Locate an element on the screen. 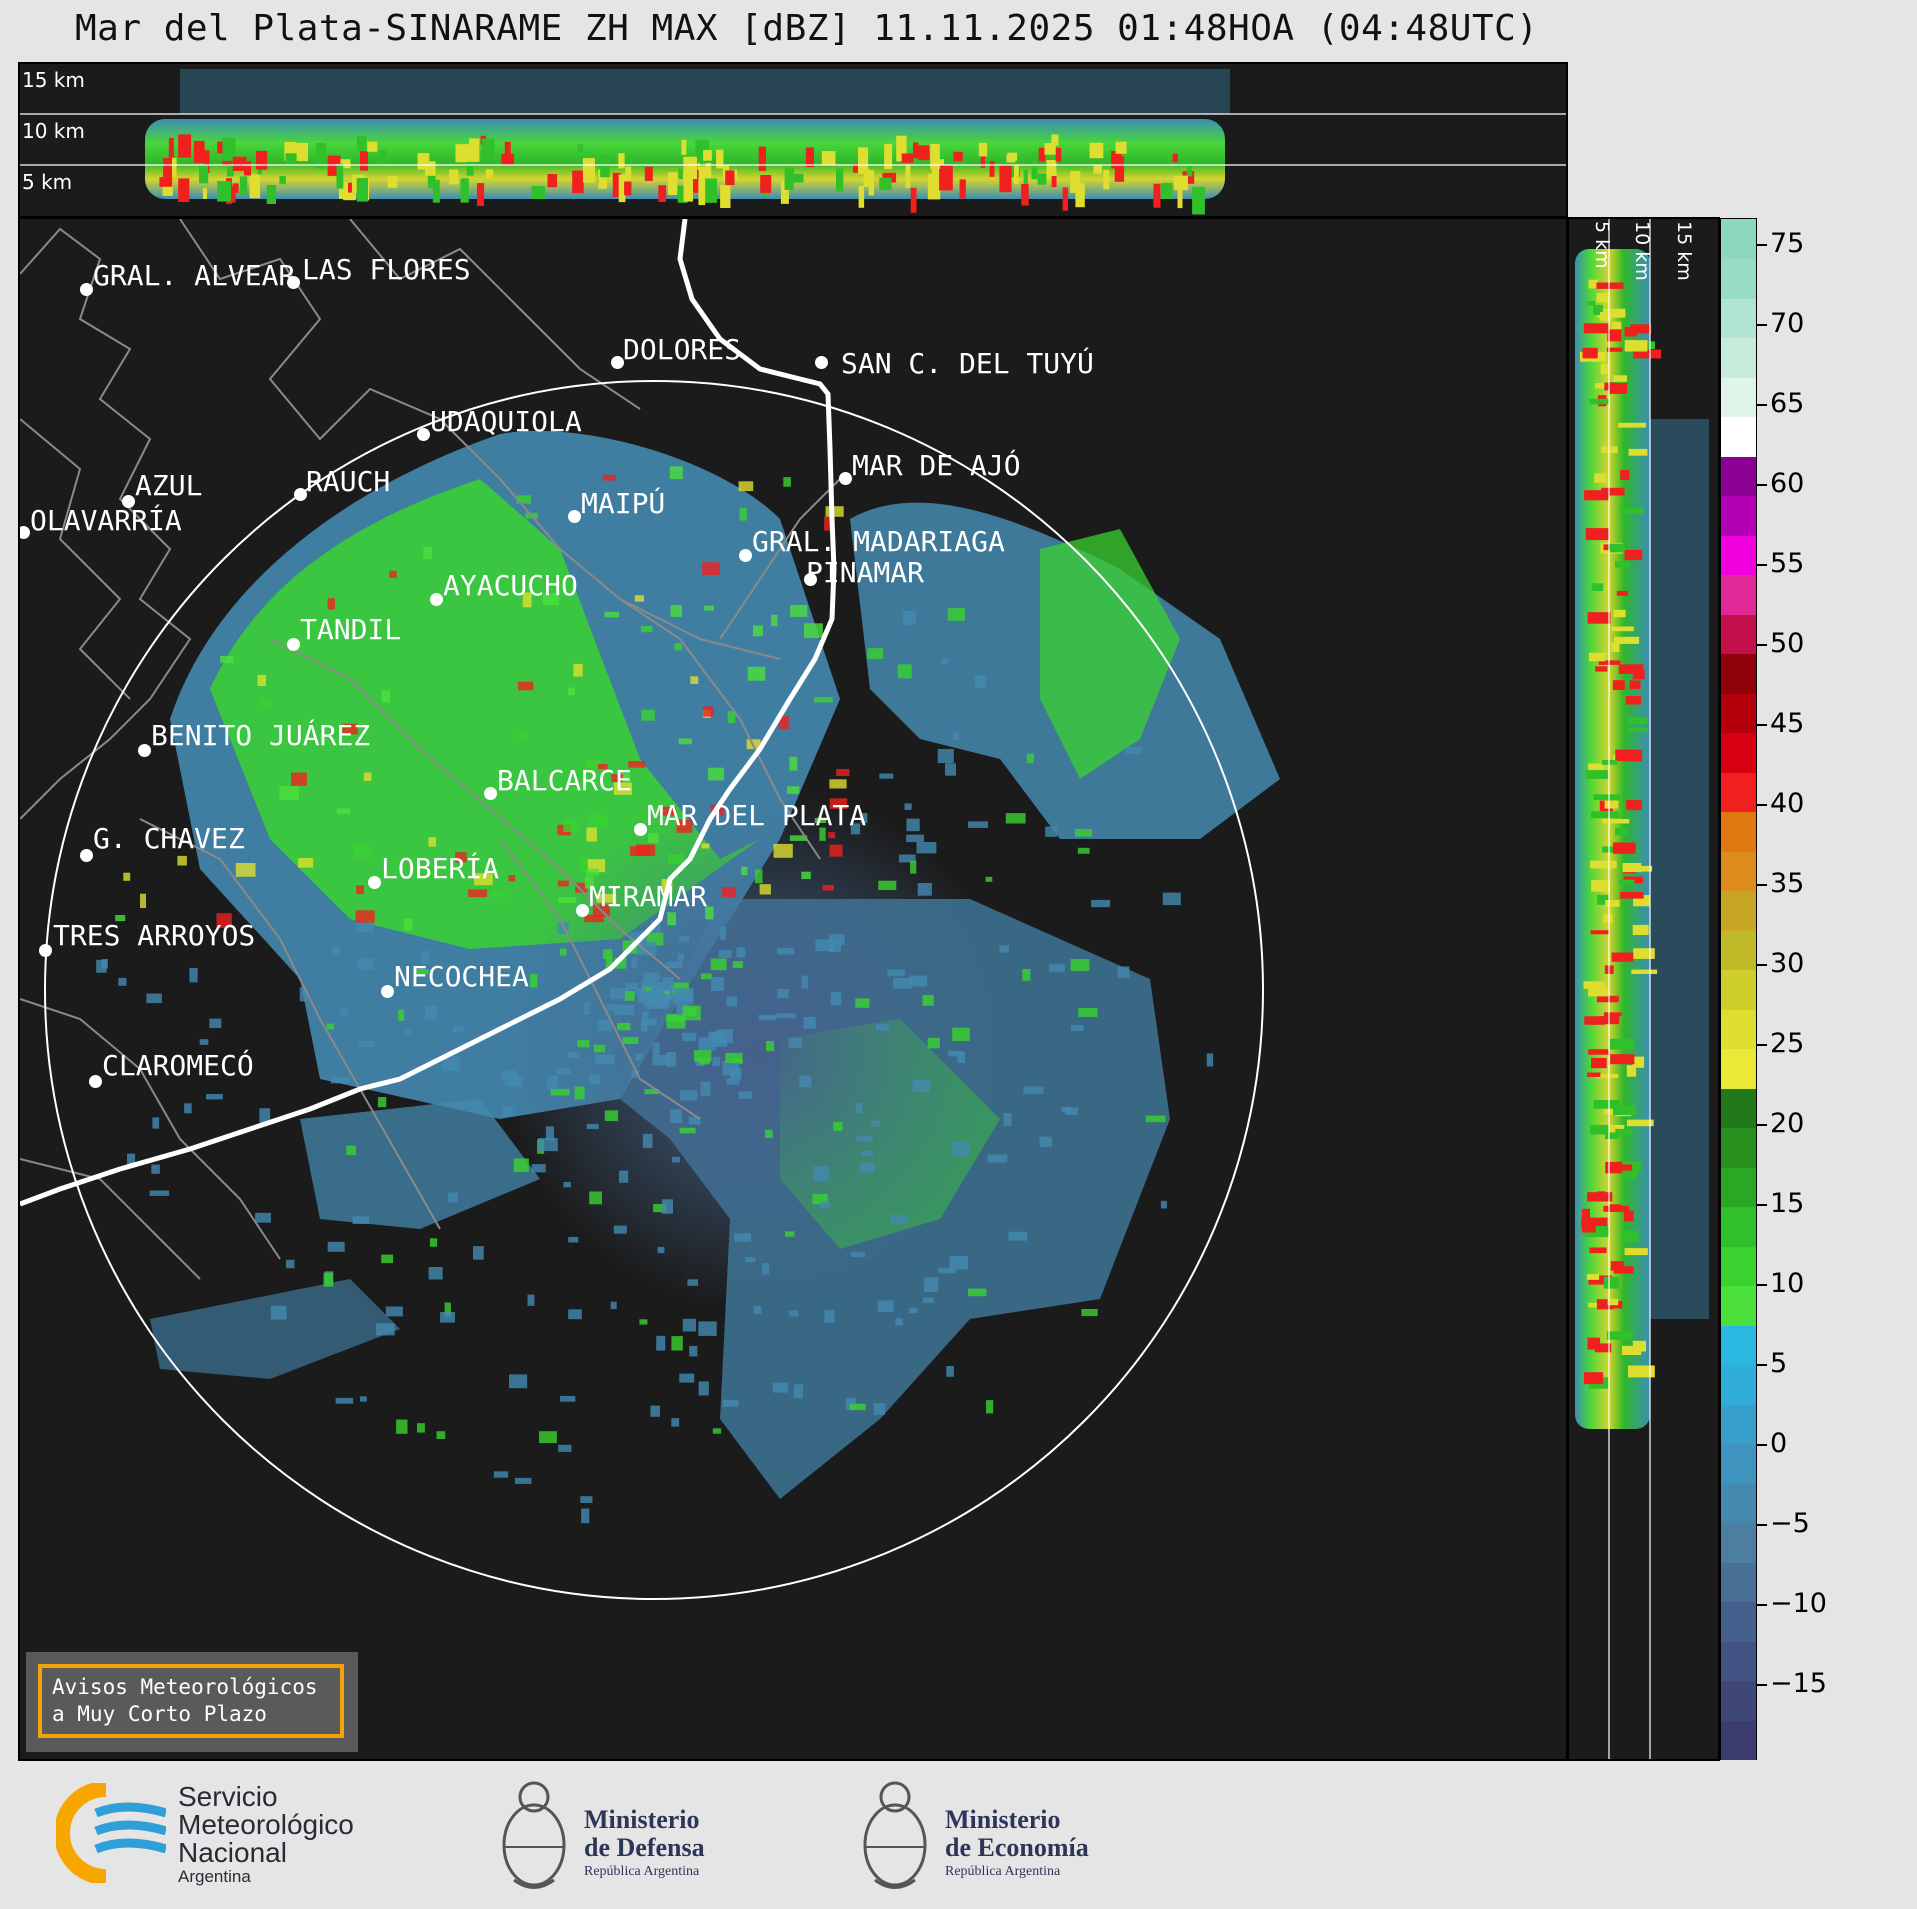 The height and width of the screenshot is (1909, 1917). colorbar-tick-label: 20 is located at coordinates (1787, 1123).